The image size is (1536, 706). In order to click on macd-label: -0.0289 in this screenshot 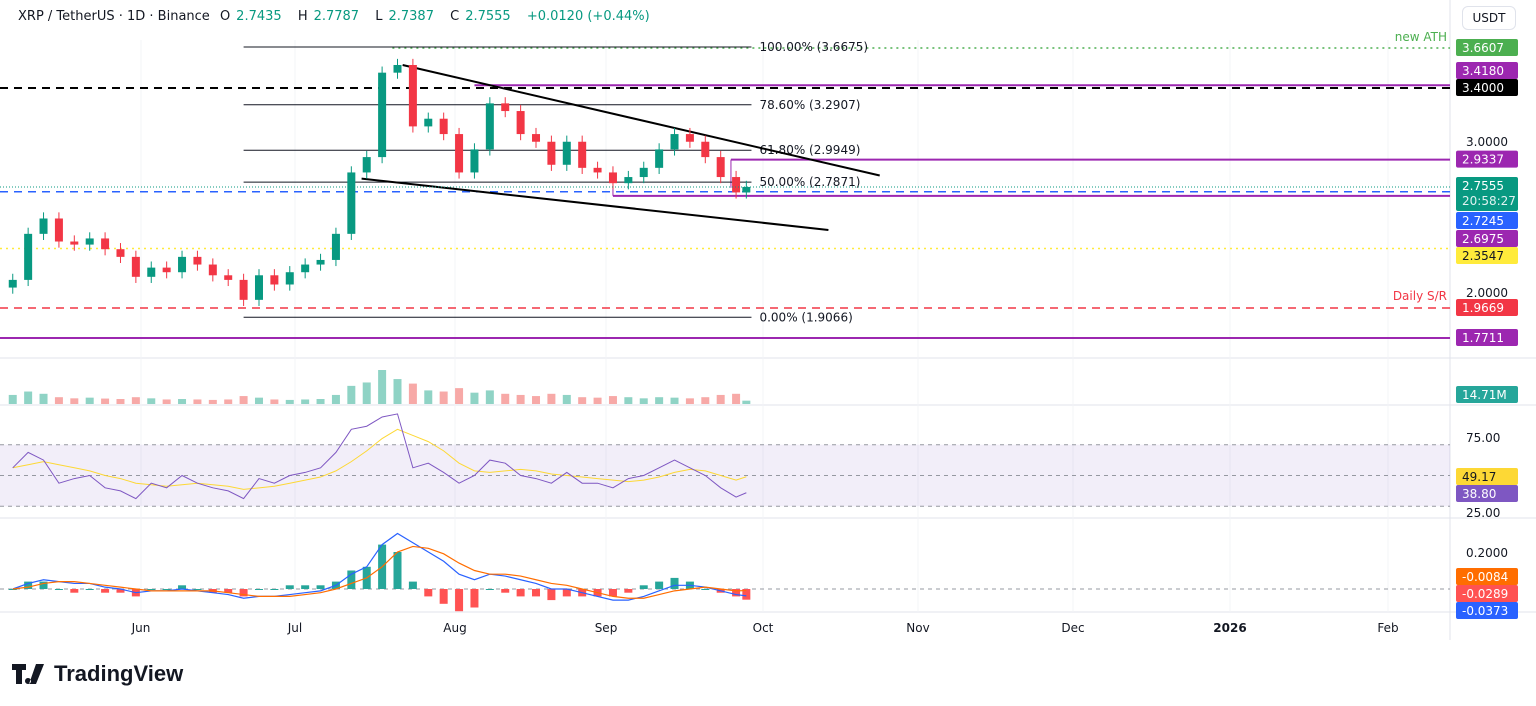, I will do `click(1485, 594)`.